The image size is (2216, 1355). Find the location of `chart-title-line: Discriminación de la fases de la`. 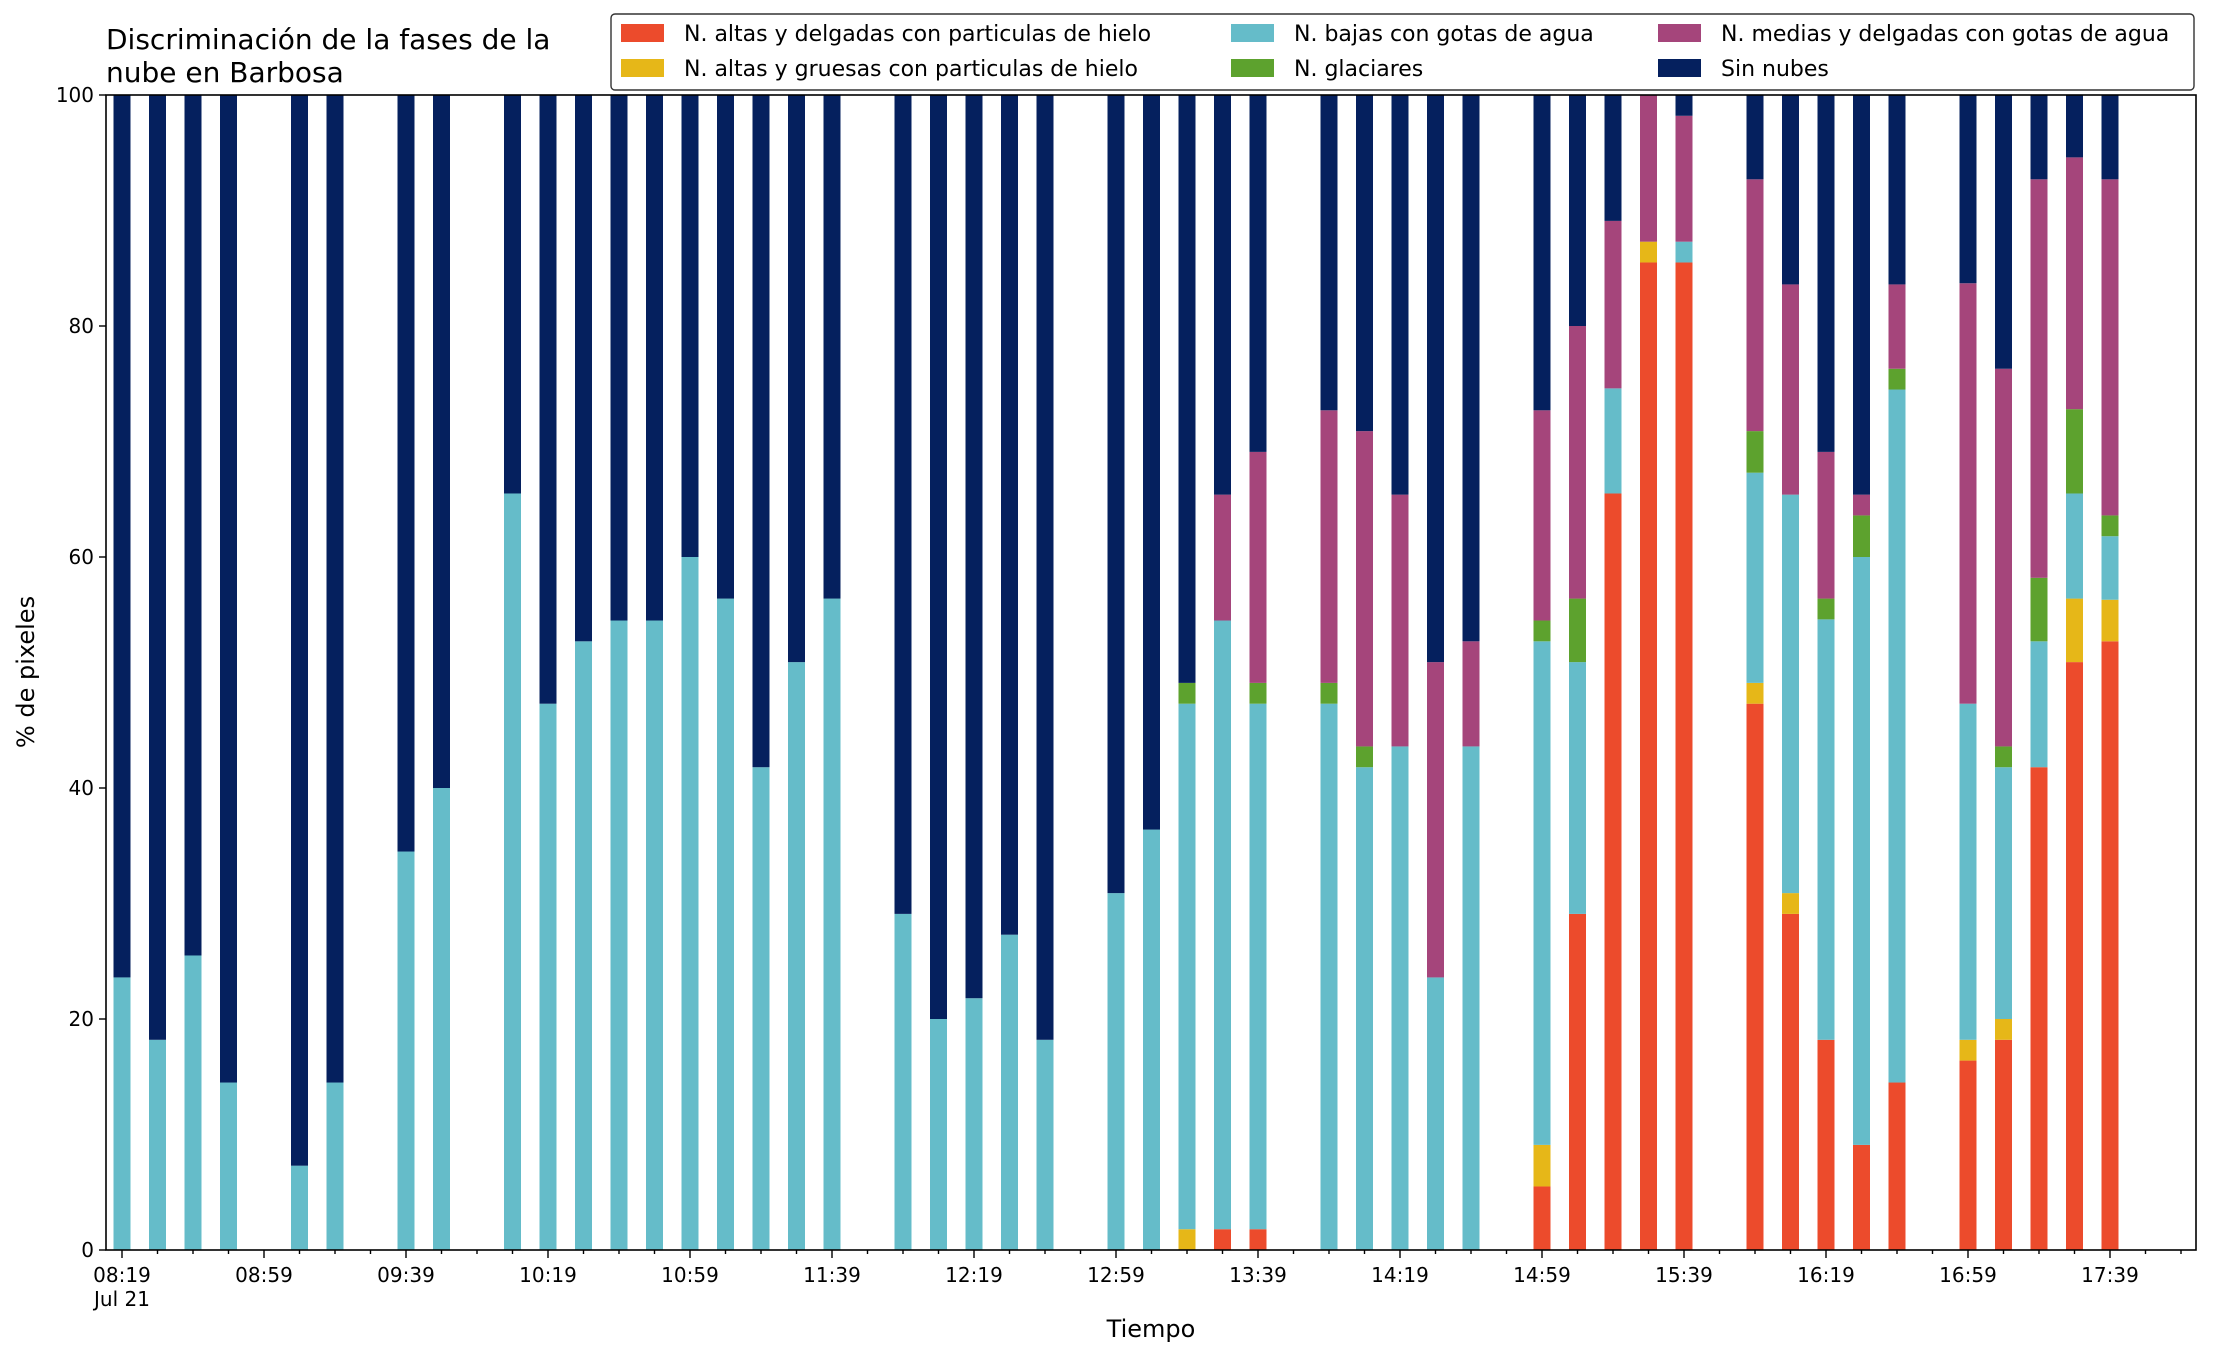

chart-title-line: Discriminación de la fases de la is located at coordinates (328, 39).